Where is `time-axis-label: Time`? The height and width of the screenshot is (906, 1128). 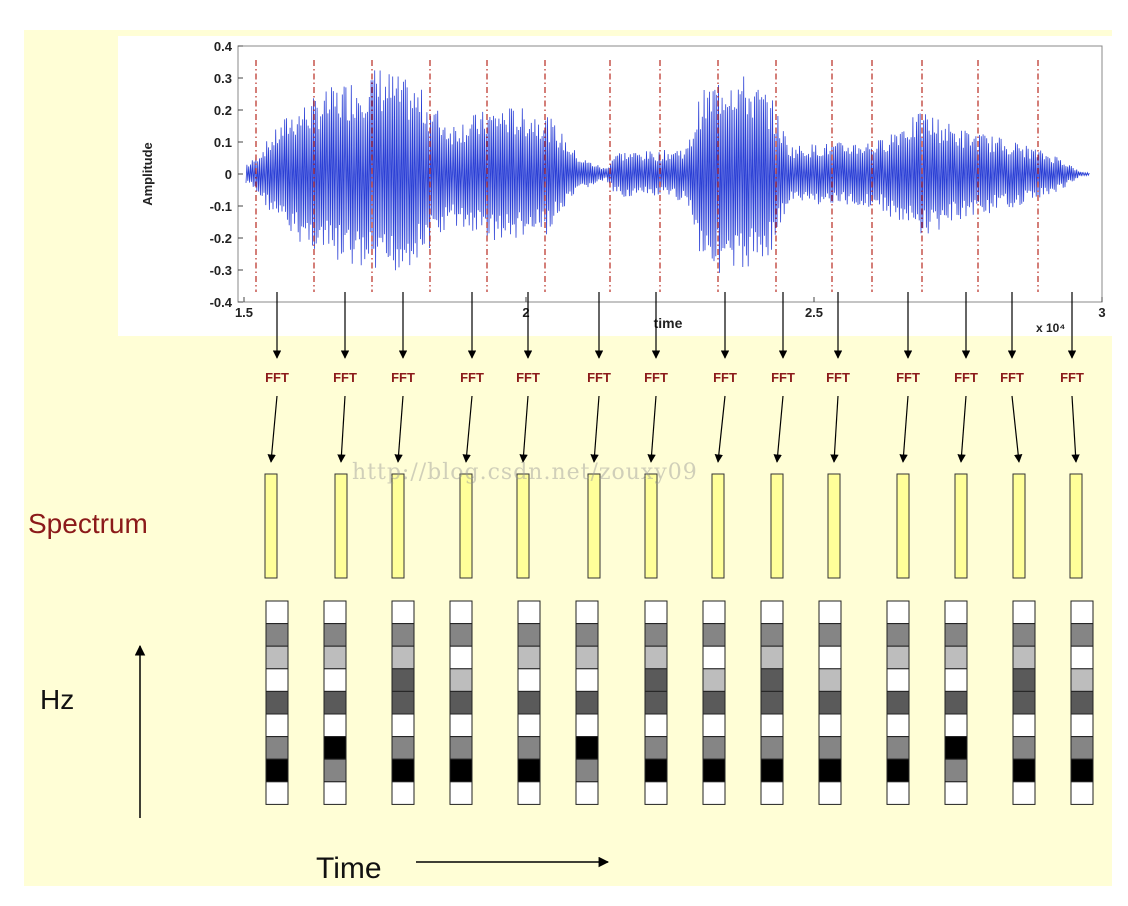 time-axis-label: Time is located at coordinates (349, 868).